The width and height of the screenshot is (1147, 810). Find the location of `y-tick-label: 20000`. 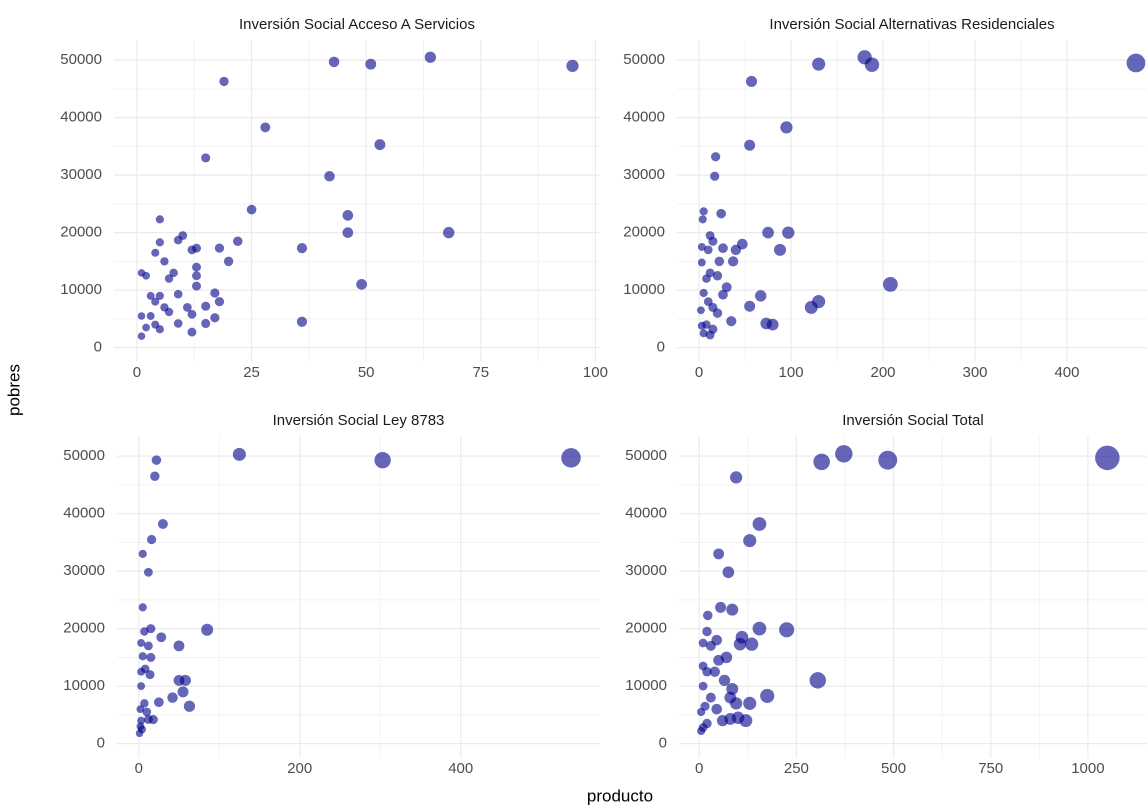

y-tick-label: 20000 is located at coordinates (644, 232).